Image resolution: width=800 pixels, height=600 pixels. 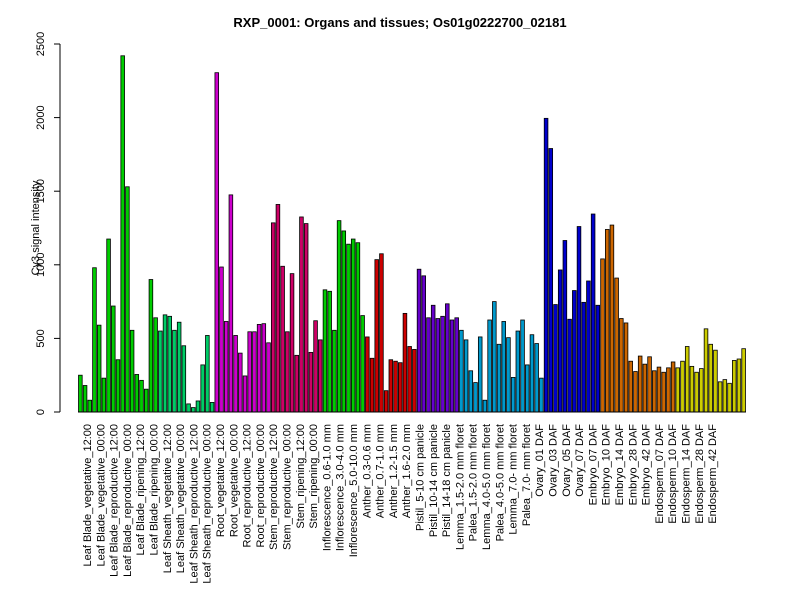 I want to click on y-axis-label: Cy3 signal intensity, so click(x=36, y=227).